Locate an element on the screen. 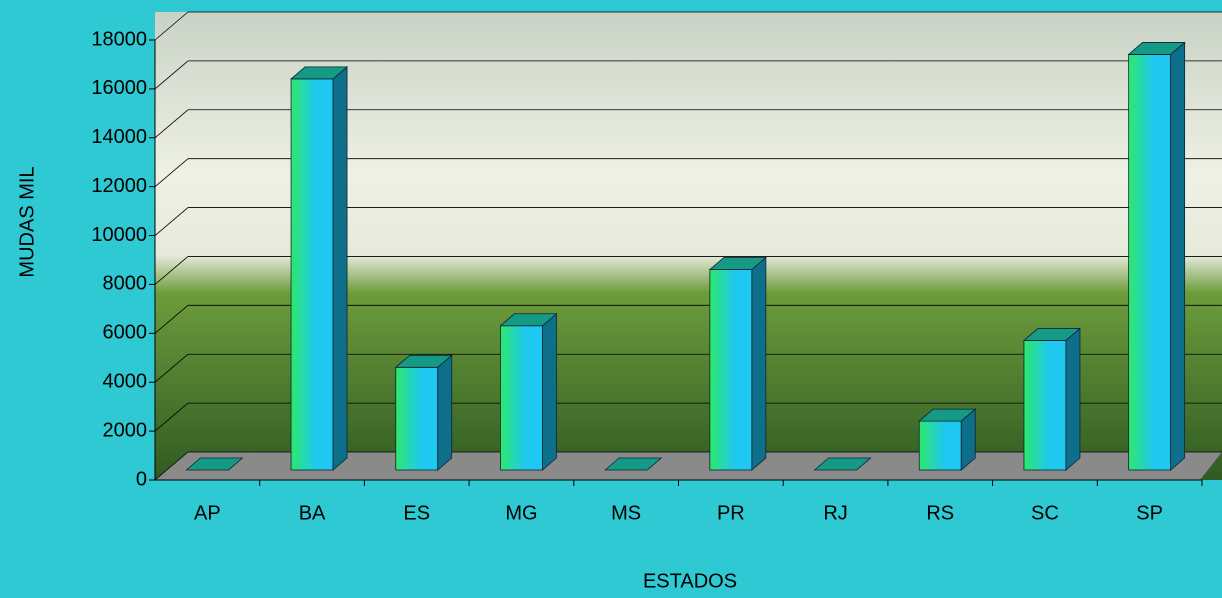 This screenshot has width=1222, height=598. x-tick-label: MS is located at coordinates (626, 513).